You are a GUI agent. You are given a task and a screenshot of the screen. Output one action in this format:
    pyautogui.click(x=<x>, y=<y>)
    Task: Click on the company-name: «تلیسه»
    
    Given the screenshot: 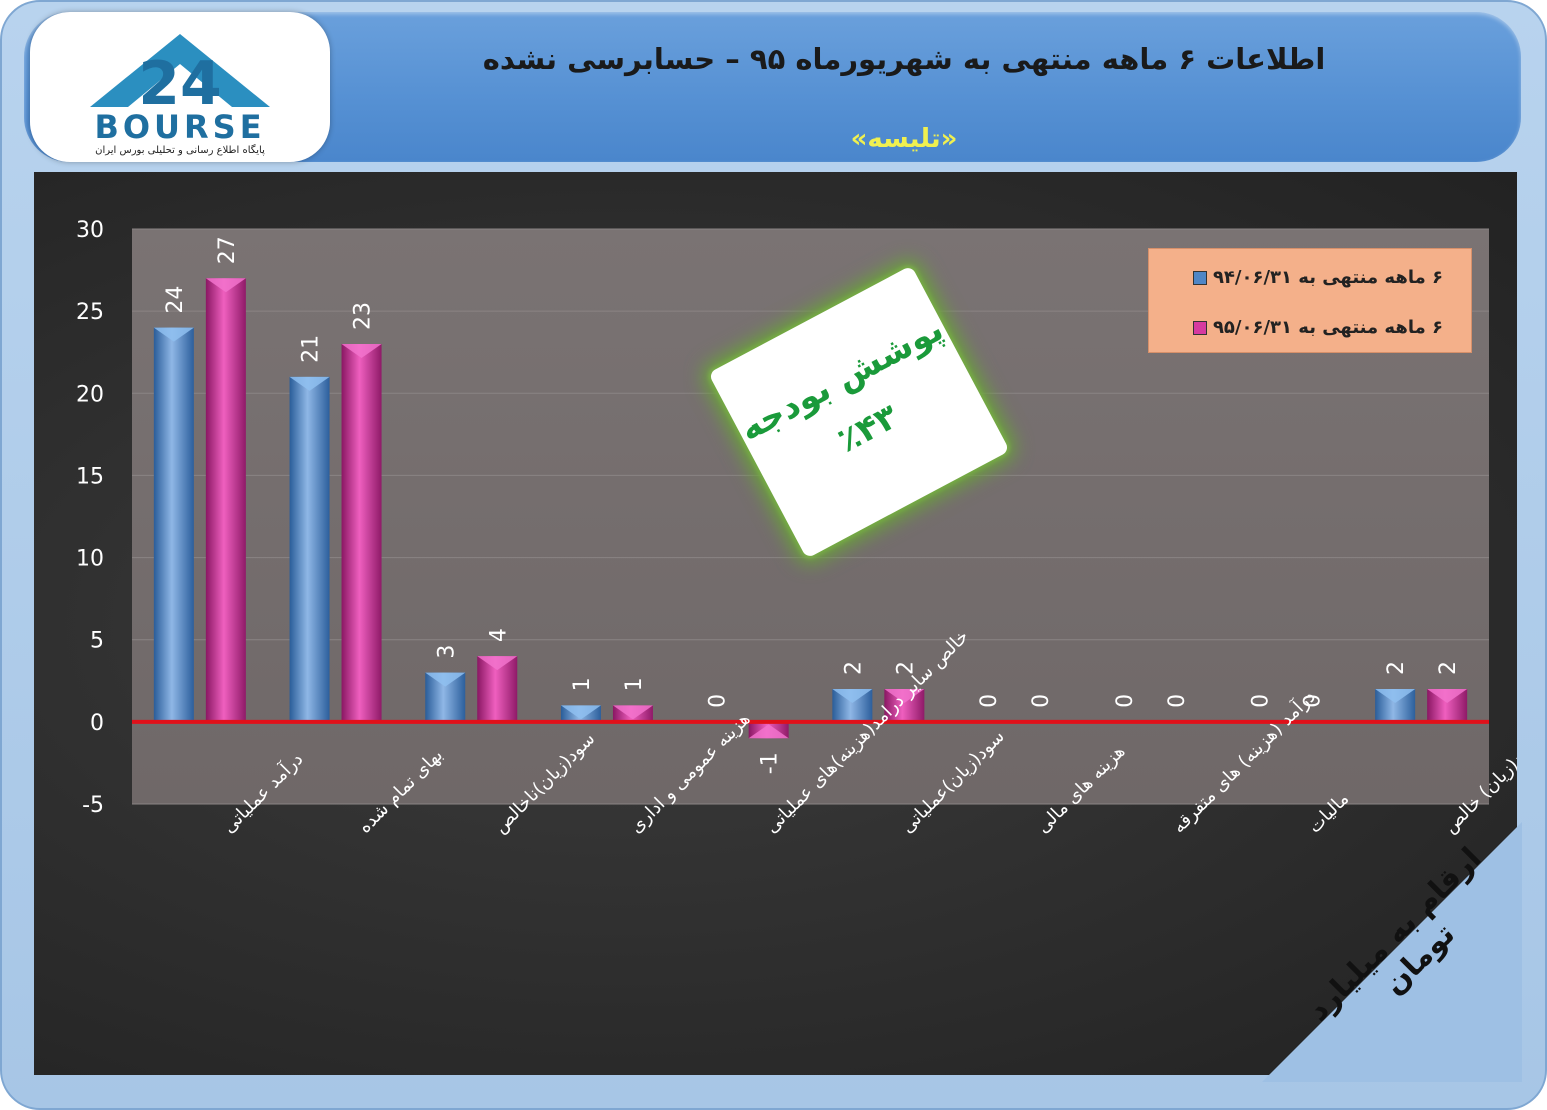 What is the action you would take?
    pyautogui.click(x=904, y=139)
    